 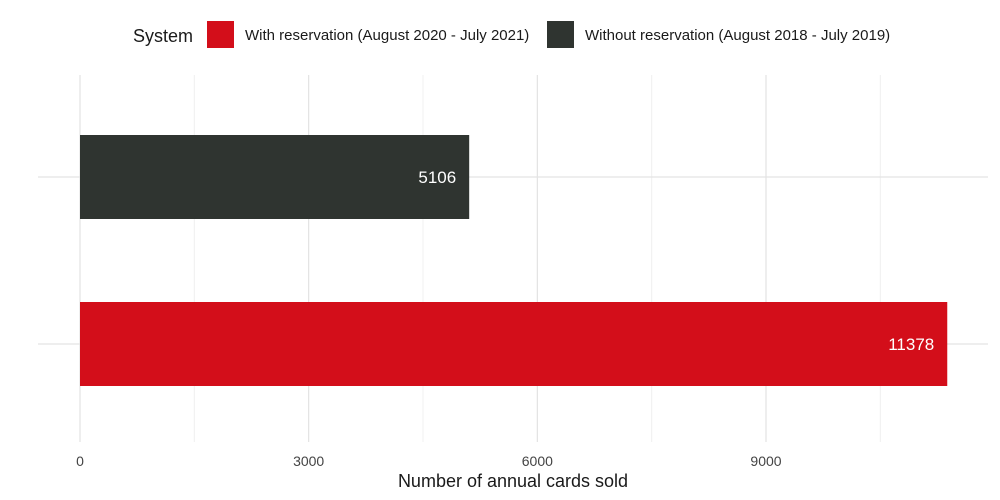 What do you see at coordinates (911, 344) in the screenshot?
I see `data-label: 11378` at bounding box center [911, 344].